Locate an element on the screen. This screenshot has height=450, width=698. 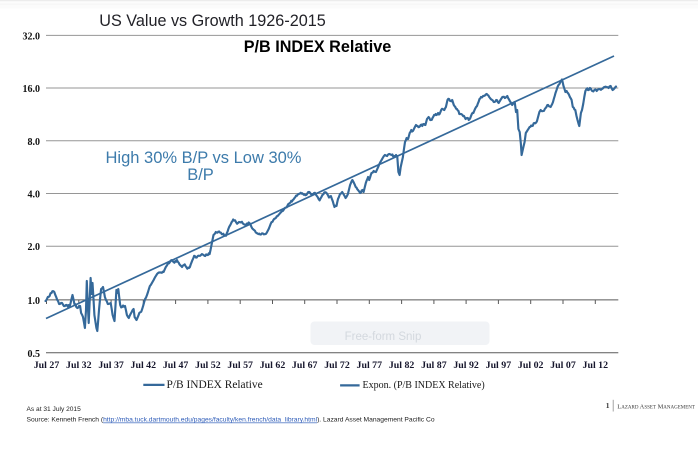
svg-text: Jul 47 is located at coordinates (176, 365).